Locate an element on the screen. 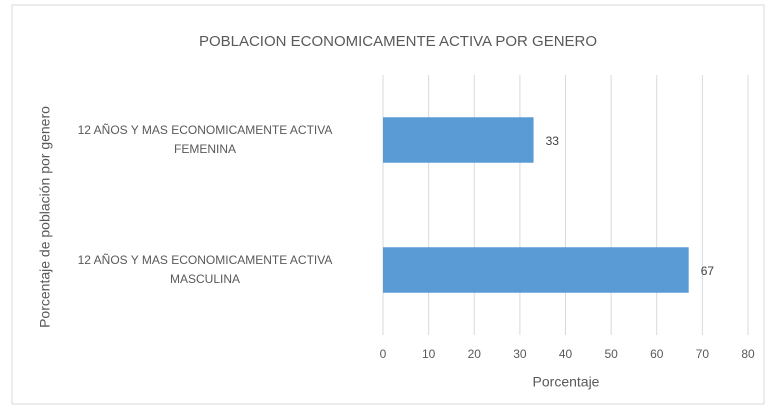  x-tick-label: 80 is located at coordinates (748, 354).